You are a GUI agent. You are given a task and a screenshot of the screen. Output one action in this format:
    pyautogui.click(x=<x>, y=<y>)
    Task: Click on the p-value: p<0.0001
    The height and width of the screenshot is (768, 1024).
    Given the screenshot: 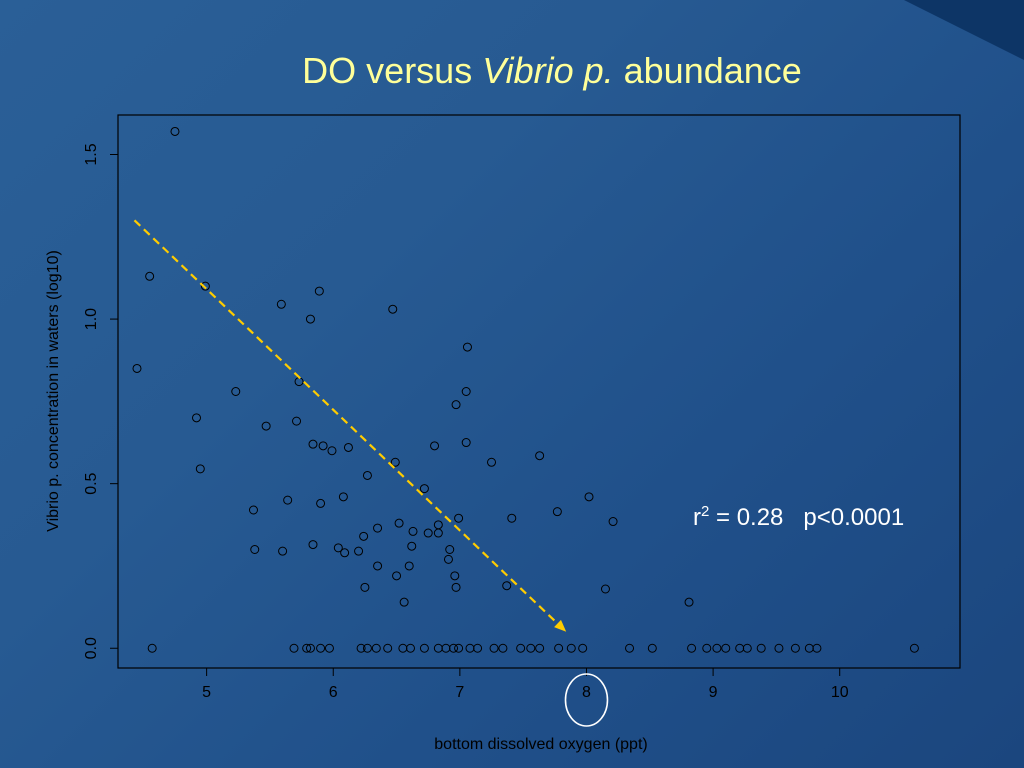 What is the action you would take?
    pyautogui.click(x=854, y=517)
    